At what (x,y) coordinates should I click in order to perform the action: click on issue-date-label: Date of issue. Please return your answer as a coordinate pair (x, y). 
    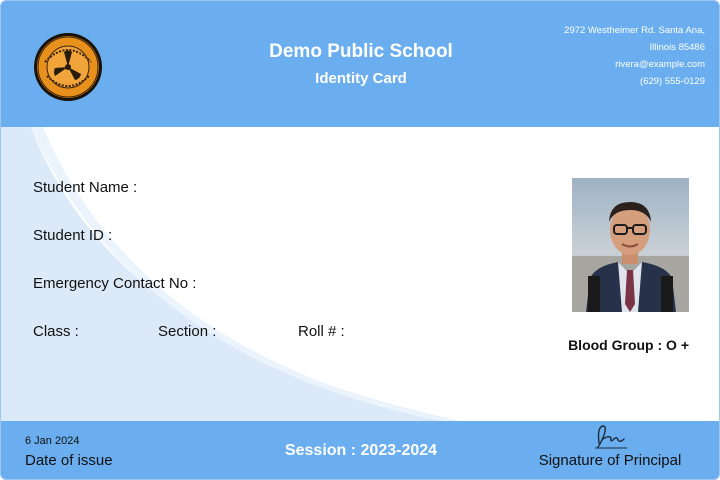
    Looking at the image, I should click on (69, 460).